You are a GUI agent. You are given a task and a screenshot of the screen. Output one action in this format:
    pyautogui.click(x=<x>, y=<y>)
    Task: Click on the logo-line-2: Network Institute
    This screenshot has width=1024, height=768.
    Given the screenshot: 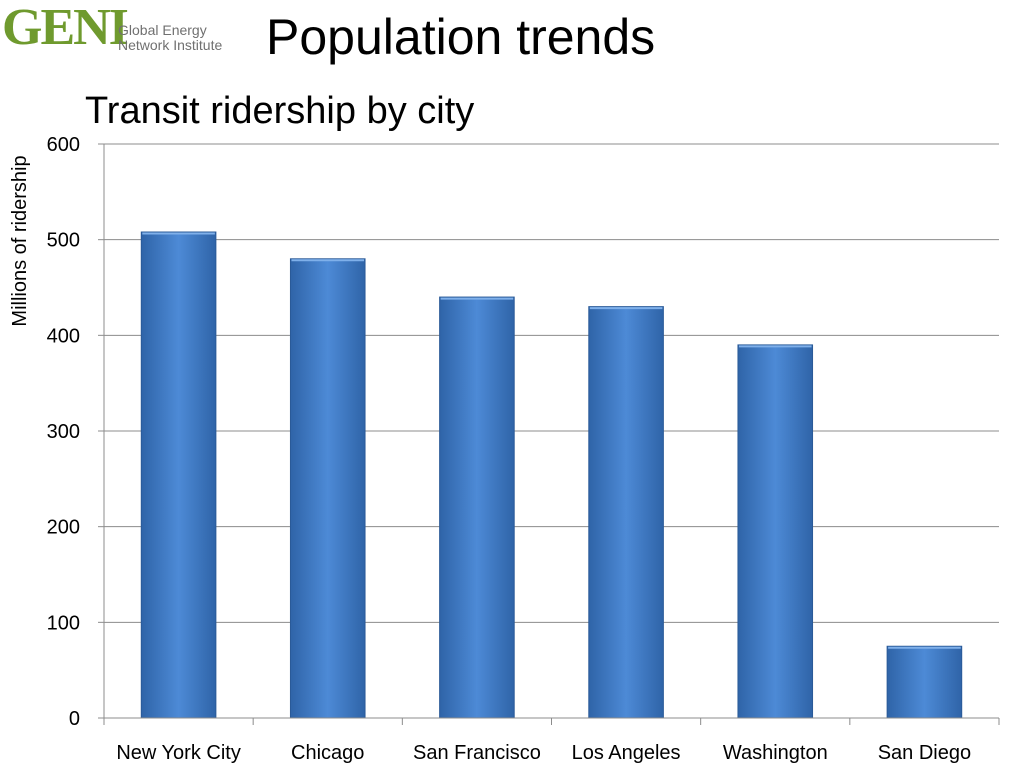 What is the action you would take?
    pyautogui.click(x=170, y=45)
    